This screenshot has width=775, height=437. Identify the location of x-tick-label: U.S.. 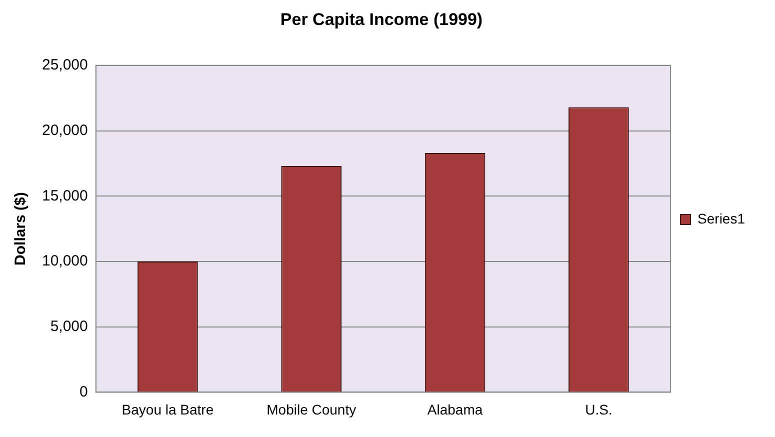
(598, 409).